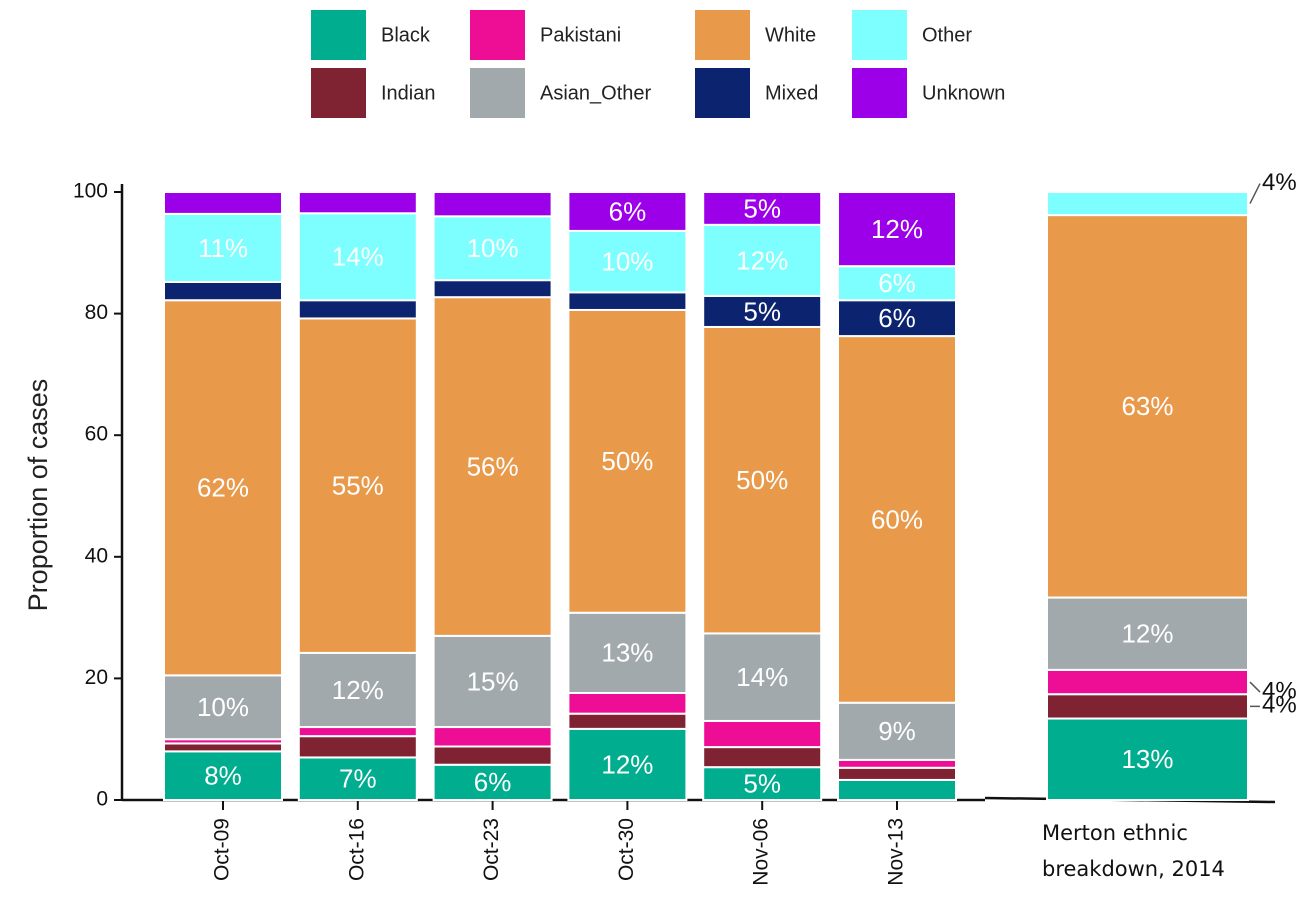 This screenshot has height=903, width=1311. I want to click on value-label: 14%, so click(358, 257).